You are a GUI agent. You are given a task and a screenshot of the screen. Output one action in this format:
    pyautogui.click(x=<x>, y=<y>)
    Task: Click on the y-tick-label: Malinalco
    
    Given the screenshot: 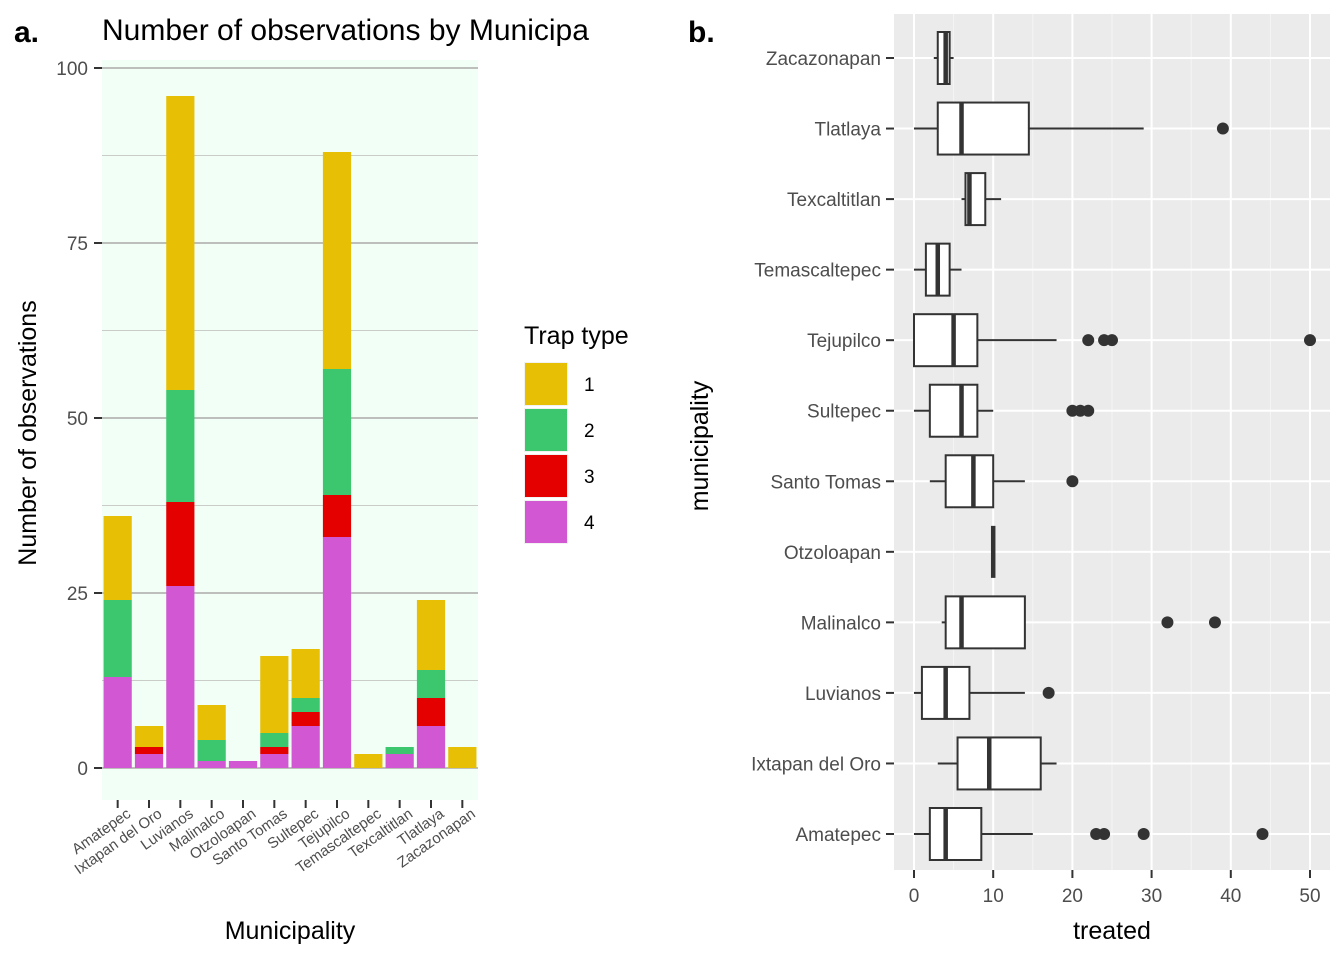 What is the action you would take?
    pyautogui.click(x=841, y=623)
    